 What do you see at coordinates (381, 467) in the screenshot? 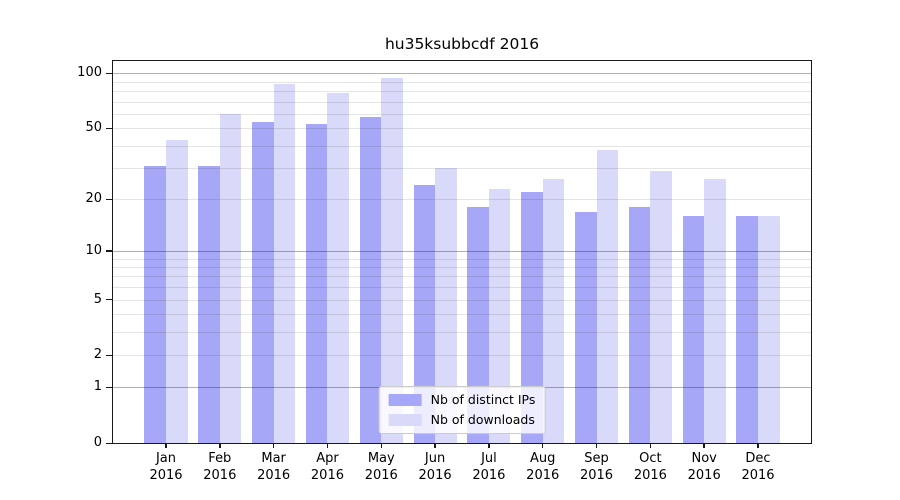
I see `x-axis-tick-label: May 2016` at bounding box center [381, 467].